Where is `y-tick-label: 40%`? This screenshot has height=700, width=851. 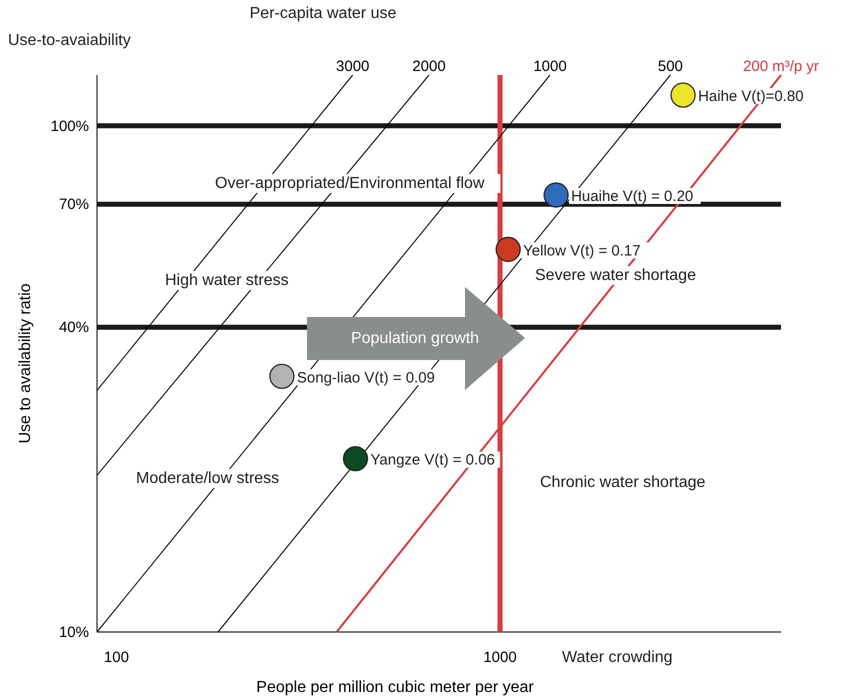 y-tick-label: 40% is located at coordinates (73, 327).